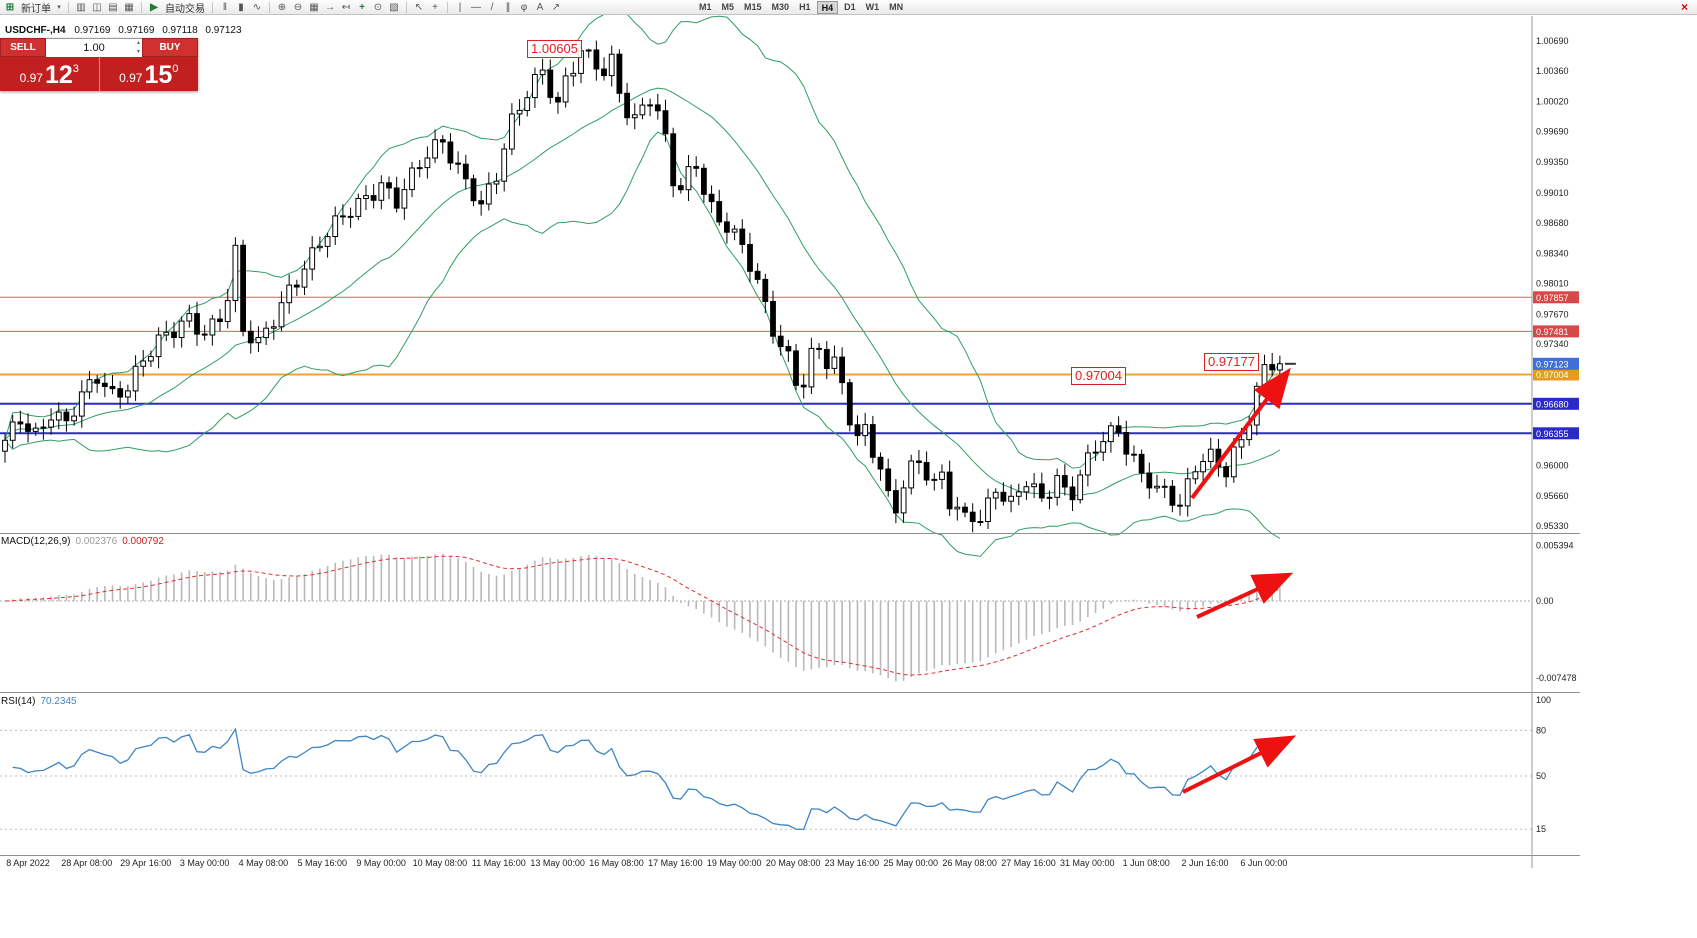  I want to click on horizontal-line-icon: —, so click(476, 7).